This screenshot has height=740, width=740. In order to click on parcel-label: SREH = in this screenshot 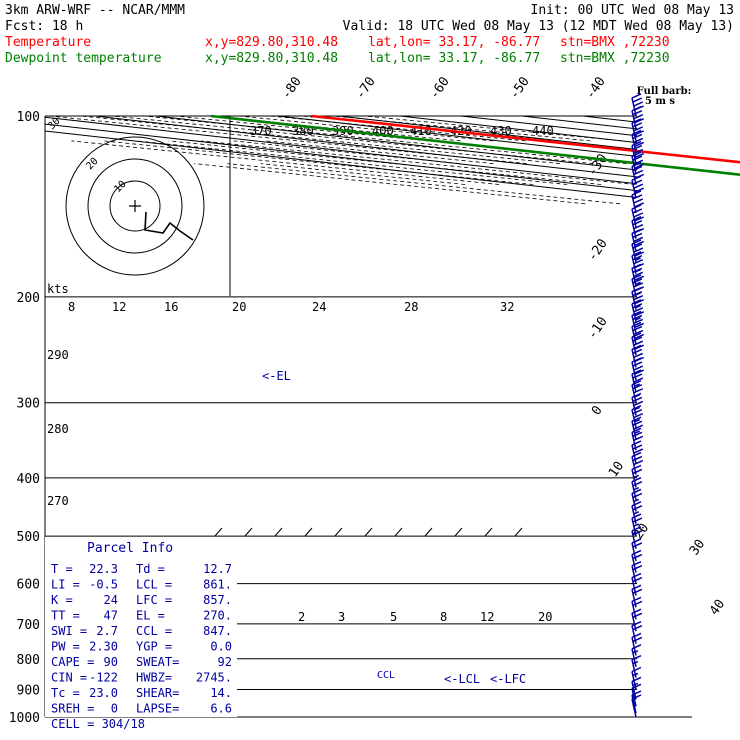, I will do `click(72, 709)`.